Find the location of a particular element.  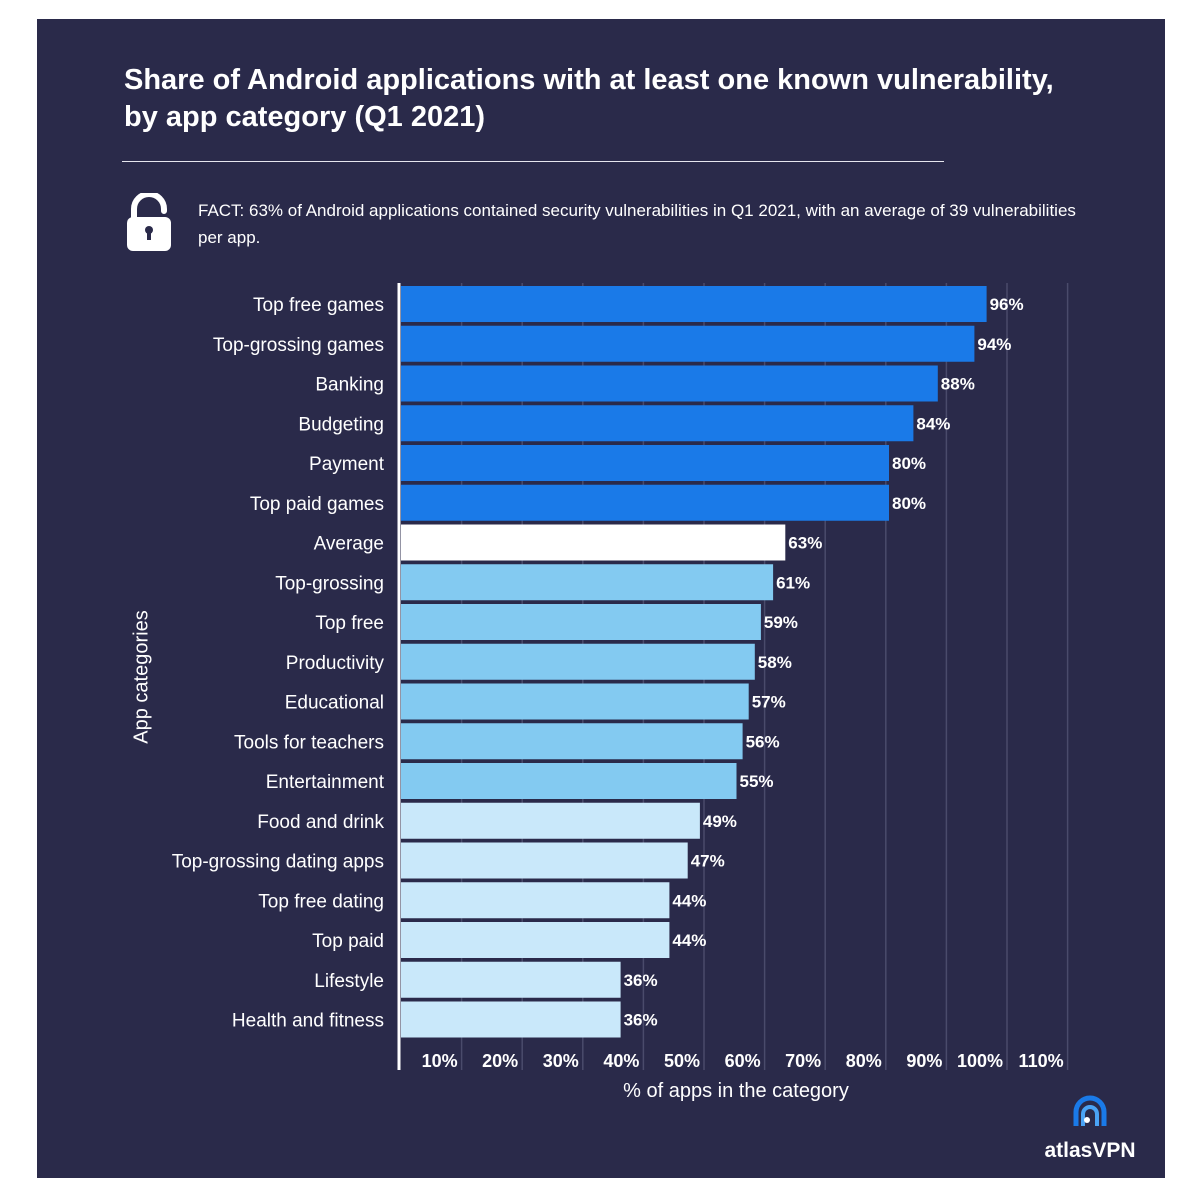

x-tick-label: 50% is located at coordinates (682, 1061).